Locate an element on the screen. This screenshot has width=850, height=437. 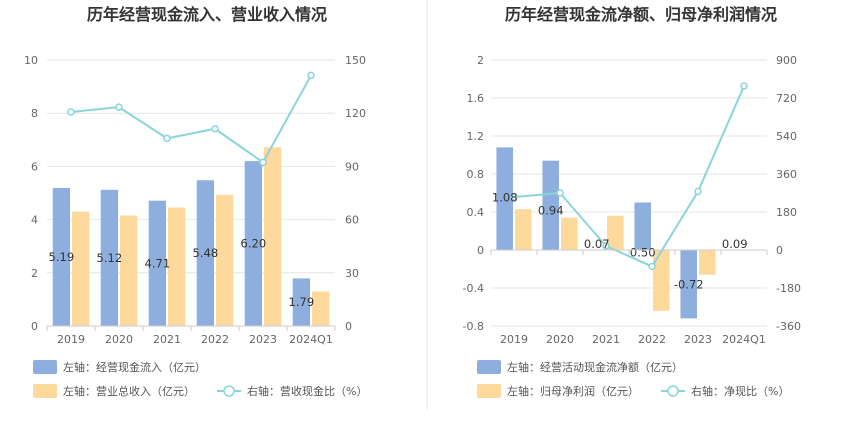
legend-label: 左轴：经营活动现金流净额（亿元） is located at coordinates (595, 367).